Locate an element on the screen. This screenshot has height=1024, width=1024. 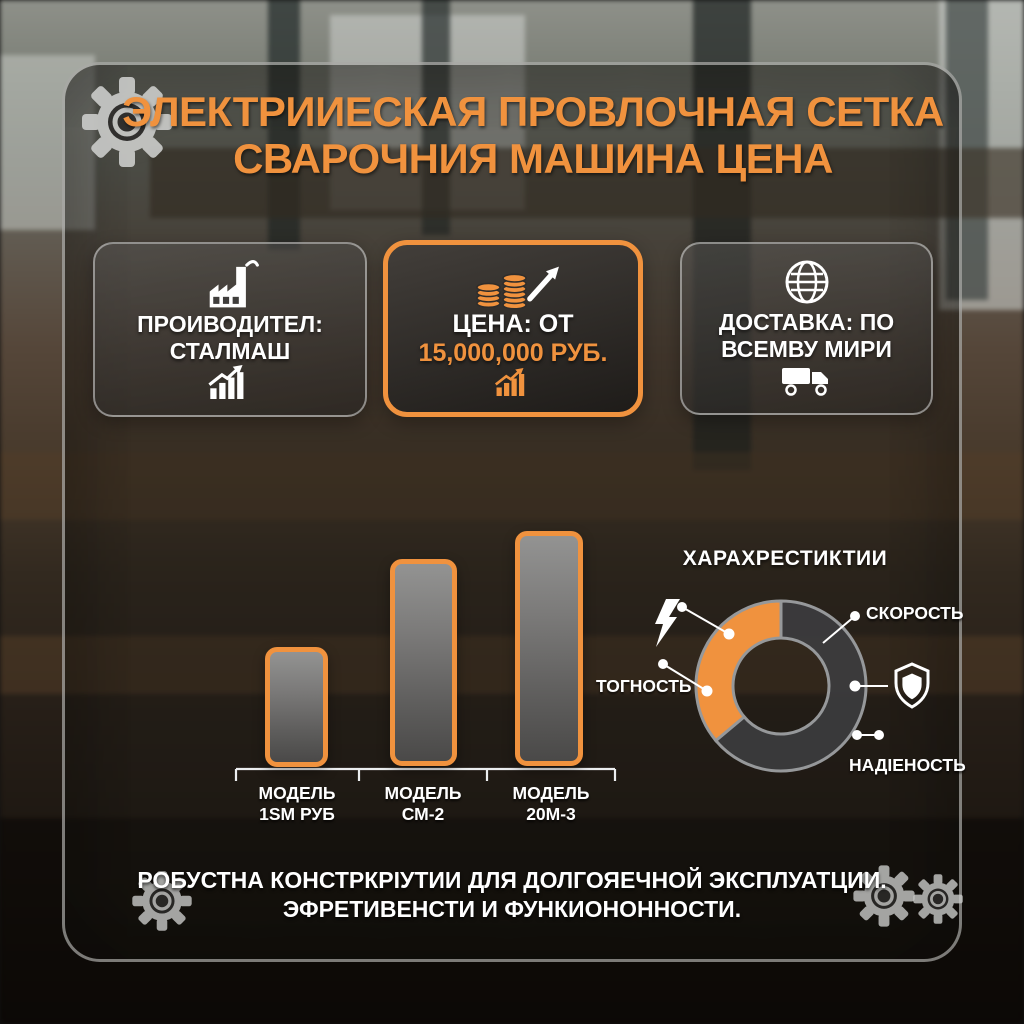
factory-icon is located at coordinates (234, 284).